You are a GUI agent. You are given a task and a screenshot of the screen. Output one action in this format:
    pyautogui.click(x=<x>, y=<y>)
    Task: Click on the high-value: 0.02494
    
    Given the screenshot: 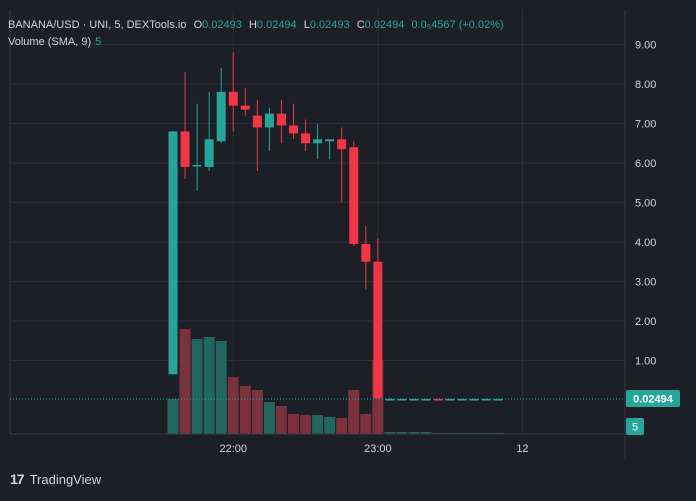 What is the action you would take?
    pyautogui.click(x=276, y=25)
    